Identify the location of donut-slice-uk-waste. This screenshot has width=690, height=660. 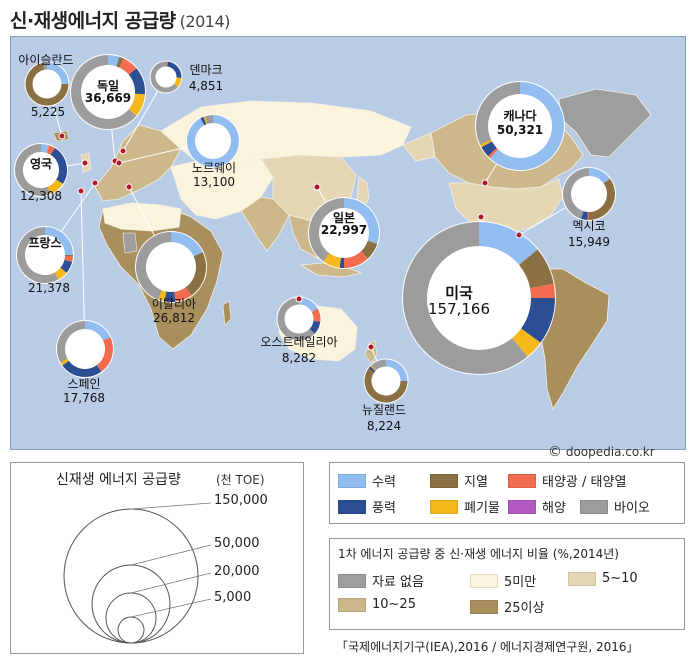
(55, 187).